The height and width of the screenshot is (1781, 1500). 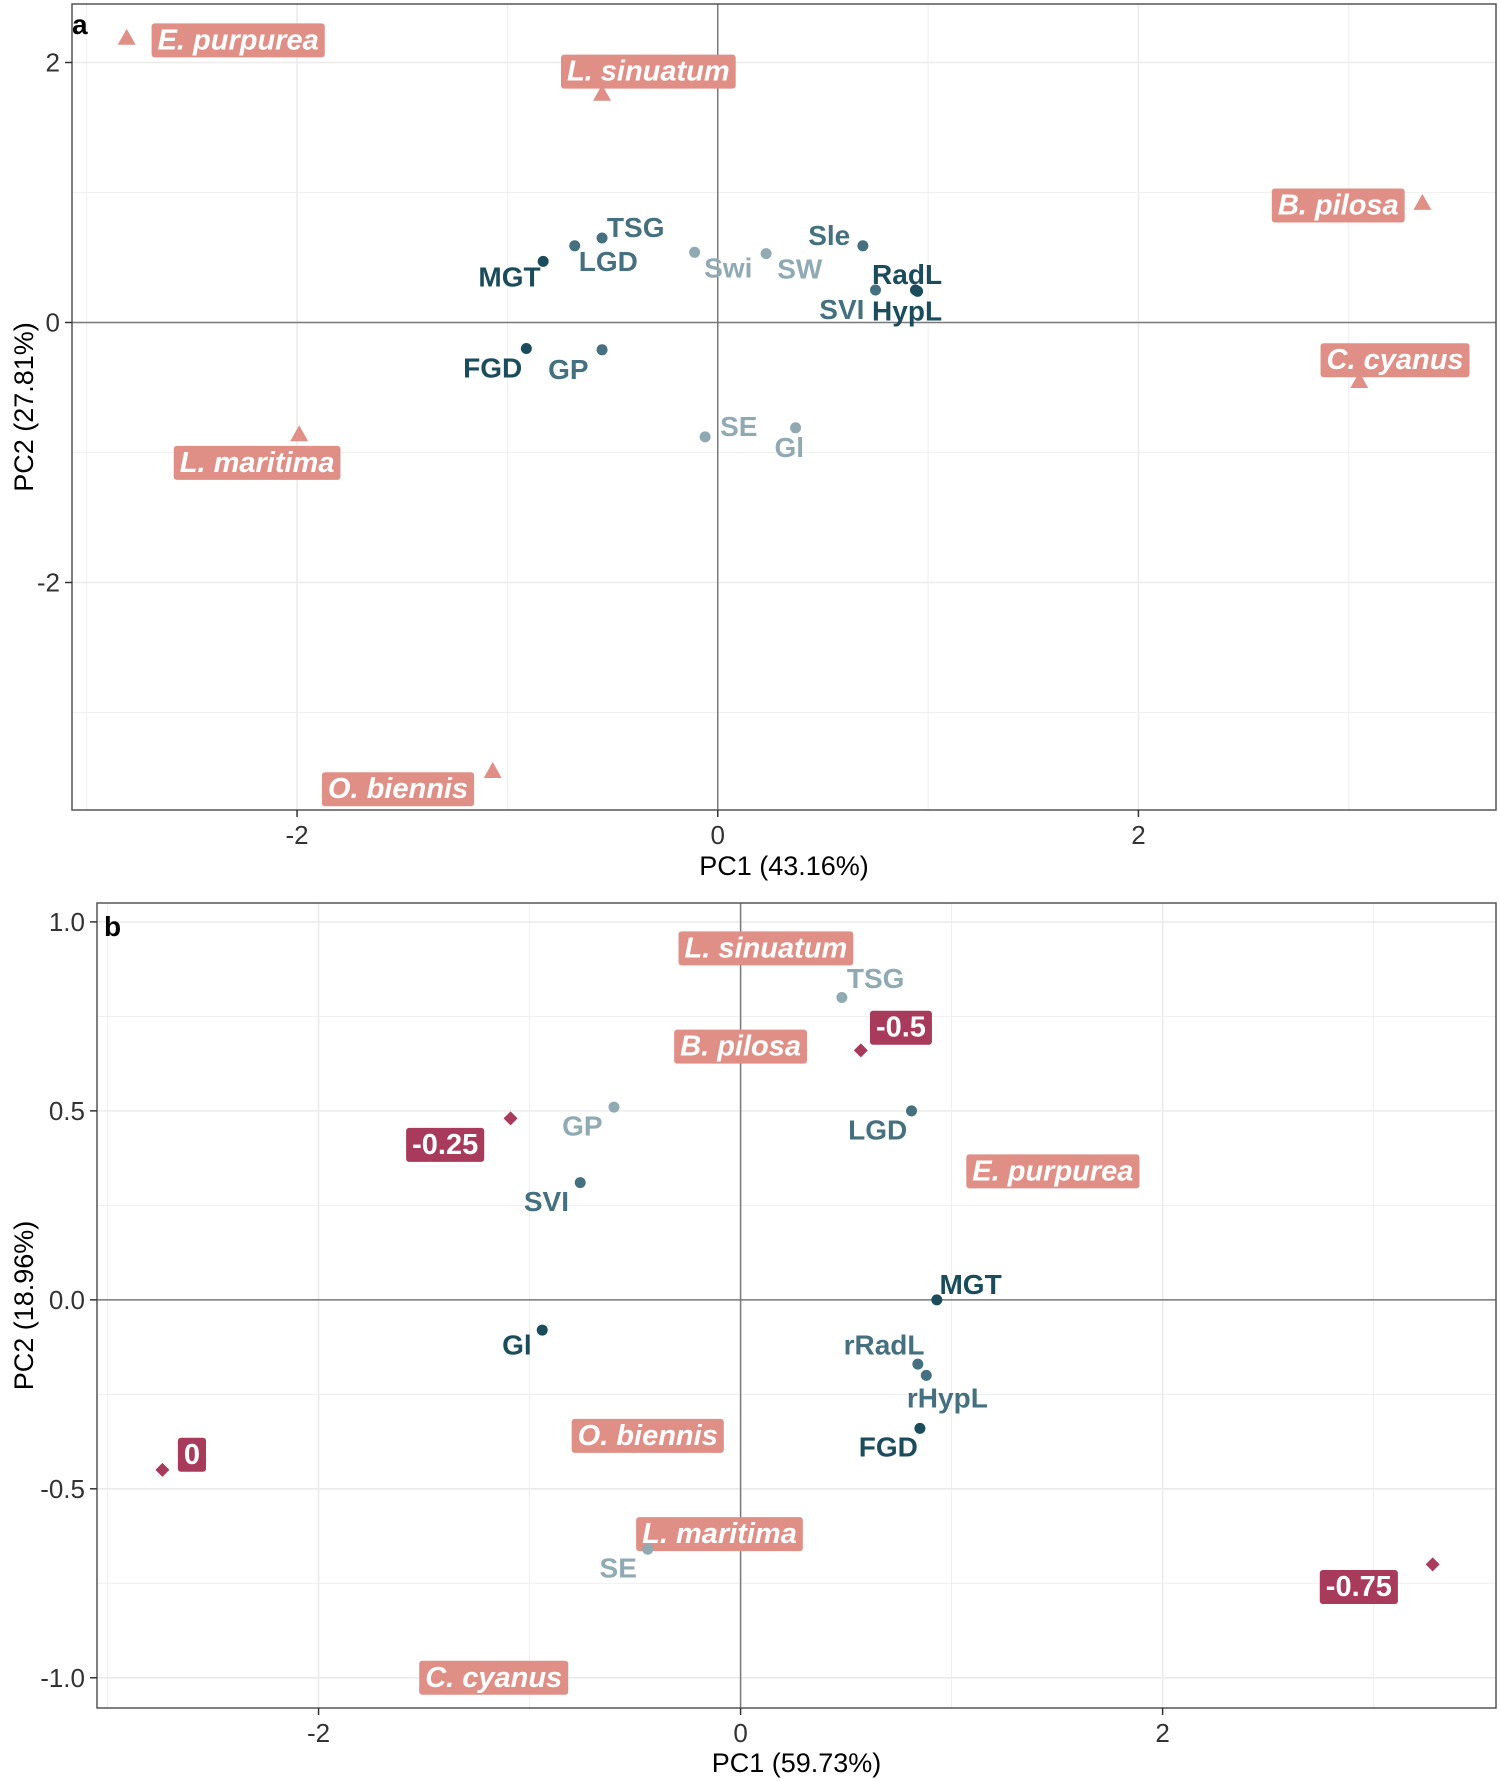 I want to click on species-label: L. maritima, so click(x=719, y=1534).